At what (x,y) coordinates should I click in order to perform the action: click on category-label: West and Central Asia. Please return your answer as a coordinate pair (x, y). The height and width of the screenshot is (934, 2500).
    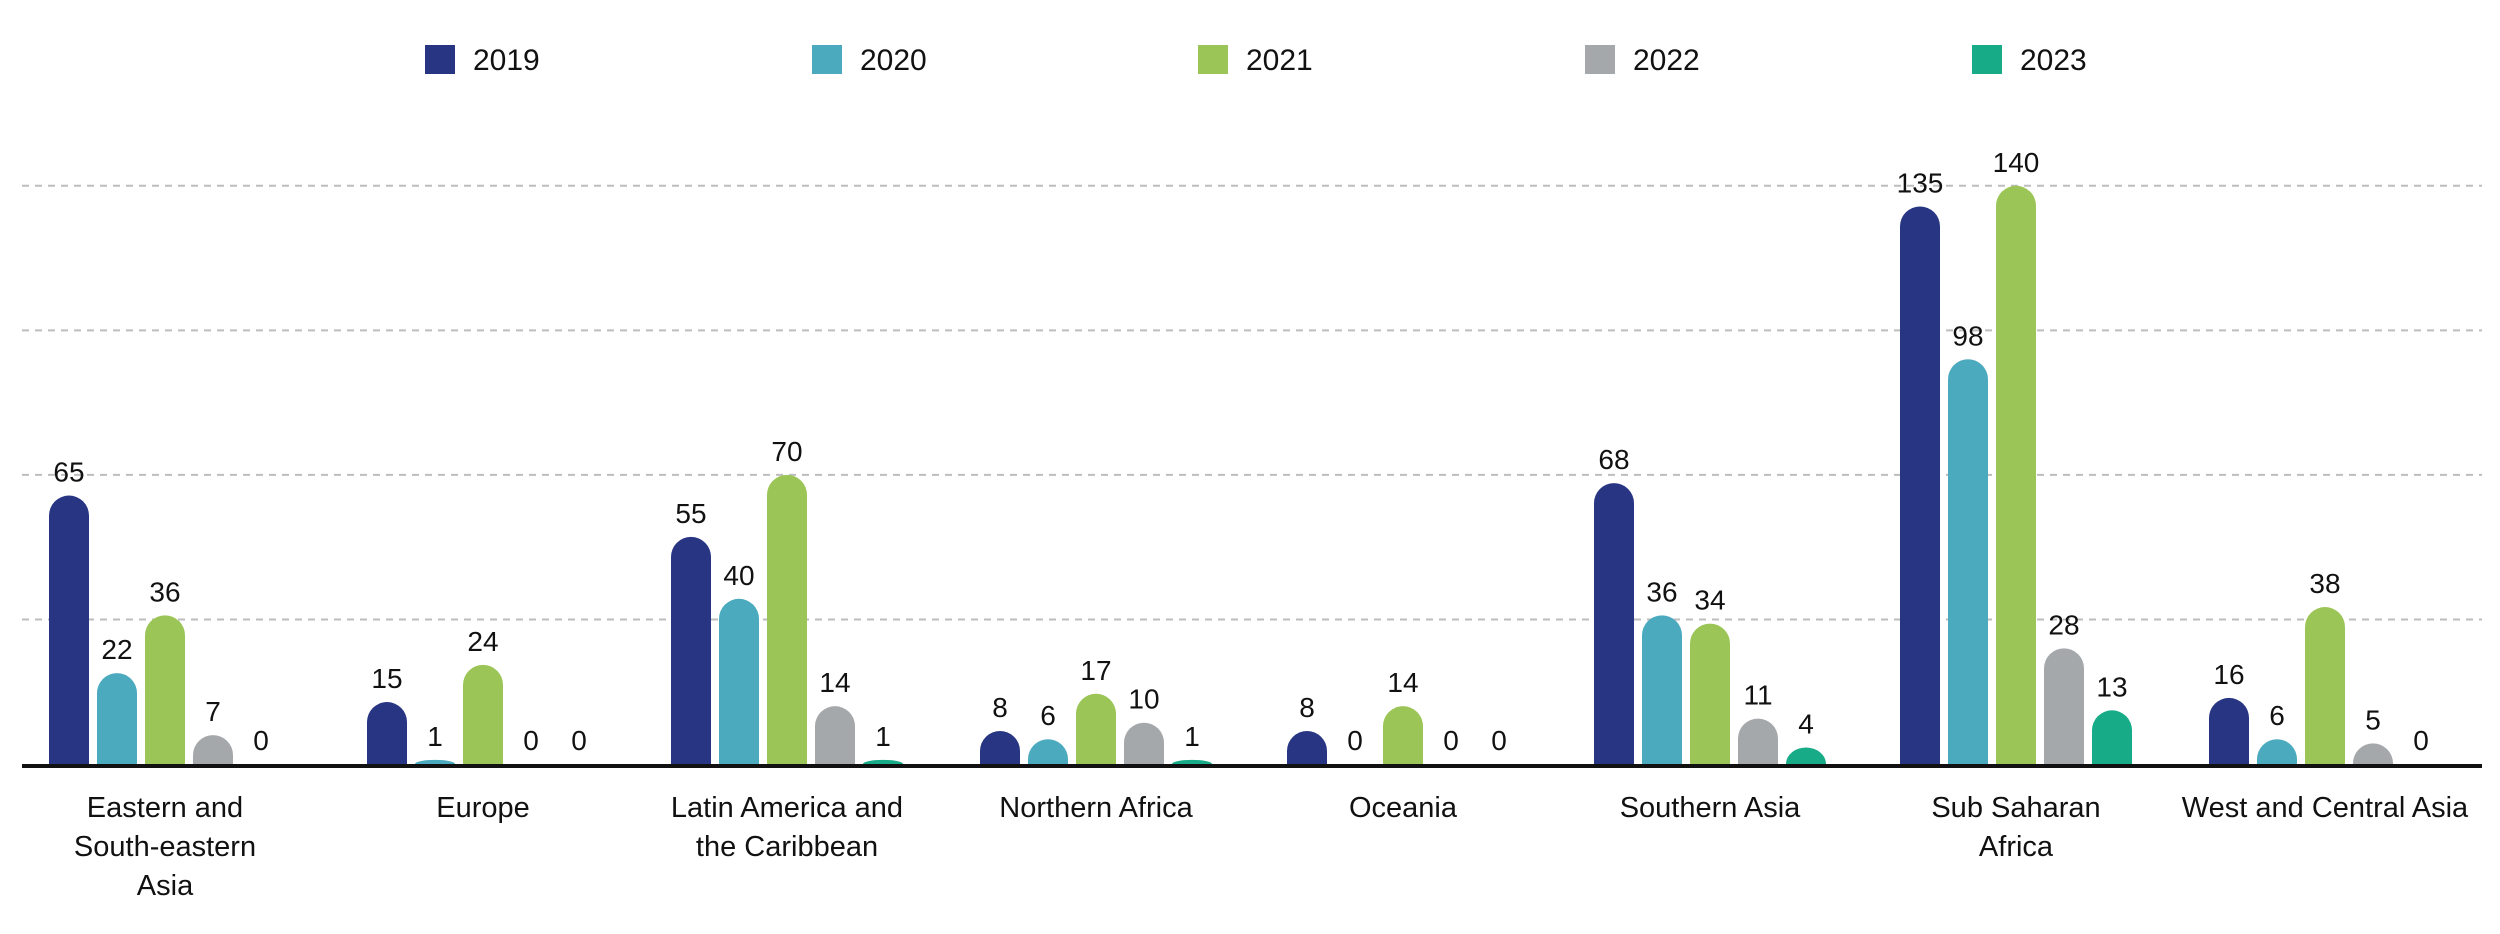
    Looking at the image, I should click on (2325, 808).